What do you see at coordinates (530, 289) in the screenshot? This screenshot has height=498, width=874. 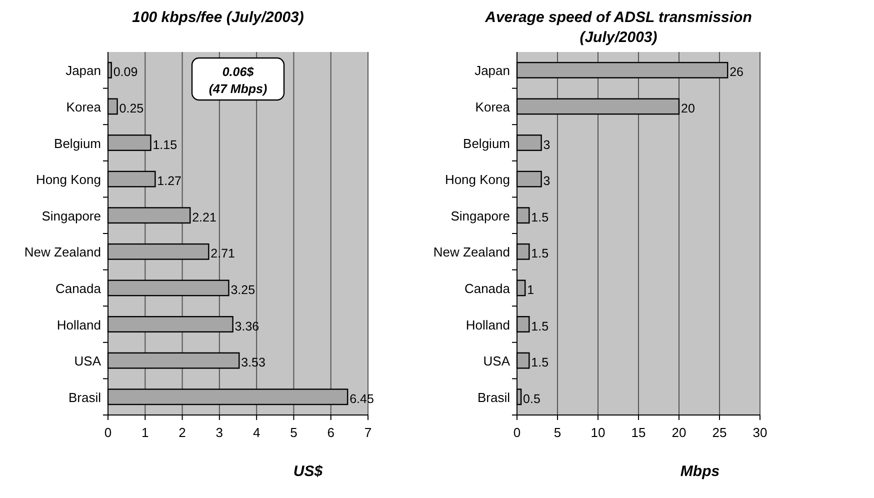 I see `data-label: 1` at bounding box center [530, 289].